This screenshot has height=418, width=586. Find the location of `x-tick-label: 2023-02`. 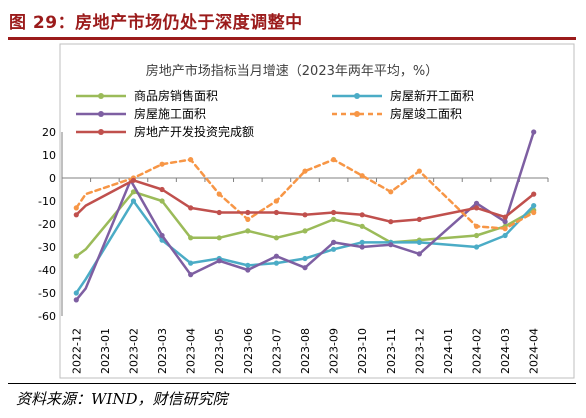

x-tick-label: 2023-02 is located at coordinates (133, 351).